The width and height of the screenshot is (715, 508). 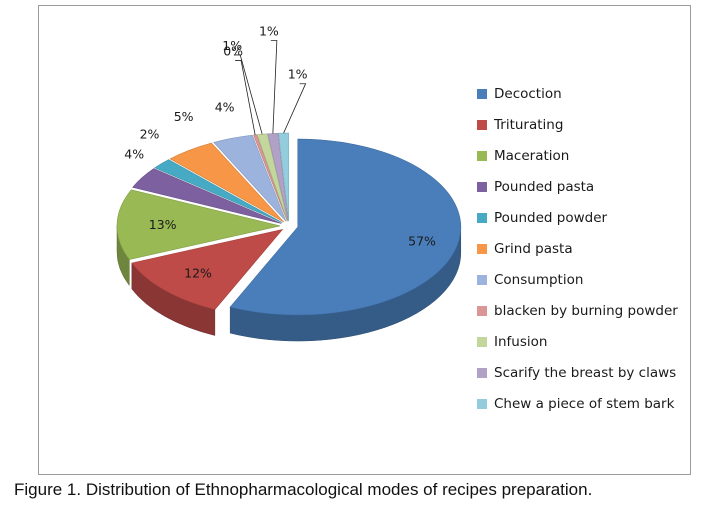 I want to click on legend-item-maceration: Maceration, so click(x=577, y=155).